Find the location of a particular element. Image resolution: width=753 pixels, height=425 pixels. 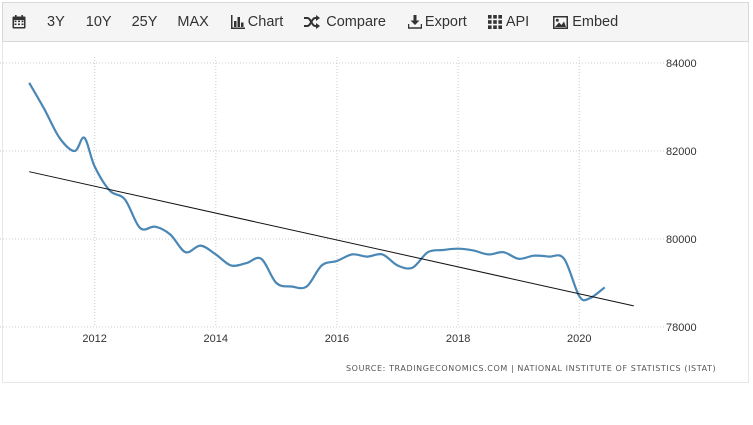

range-max-label: MAX is located at coordinates (193, 22).